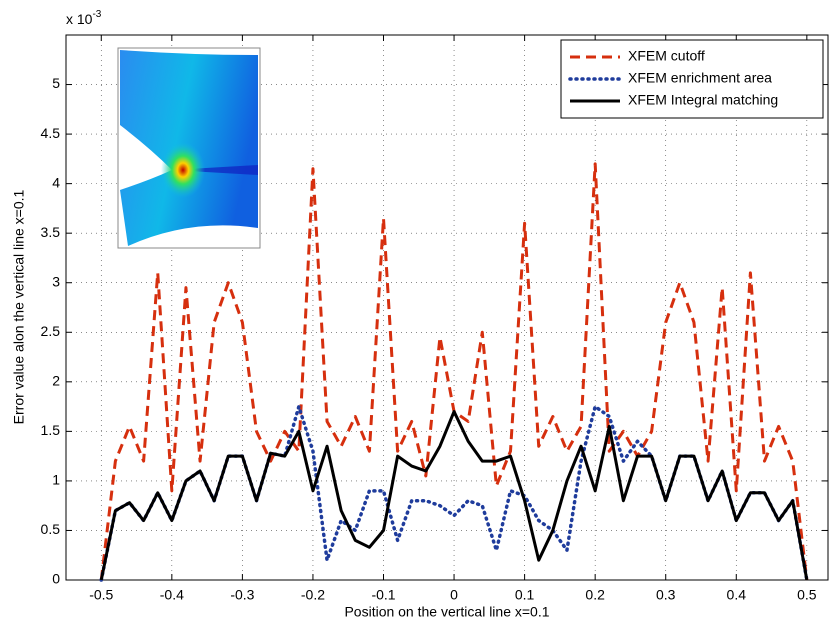 The width and height of the screenshot is (835, 629). What do you see at coordinates (51, 331) in the screenshot?
I see `y-tick-label: 2.5` at bounding box center [51, 331].